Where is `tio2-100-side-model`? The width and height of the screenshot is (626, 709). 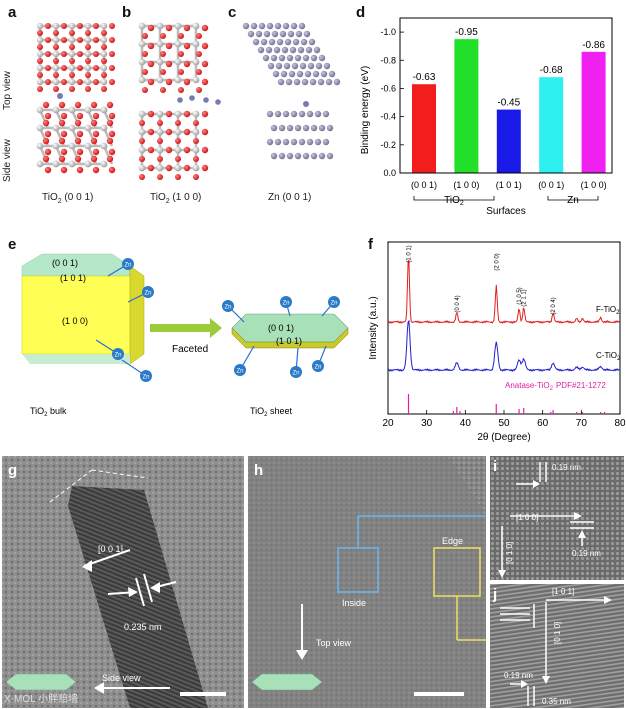 tio2-100-side-model is located at coordinates (179, 137).